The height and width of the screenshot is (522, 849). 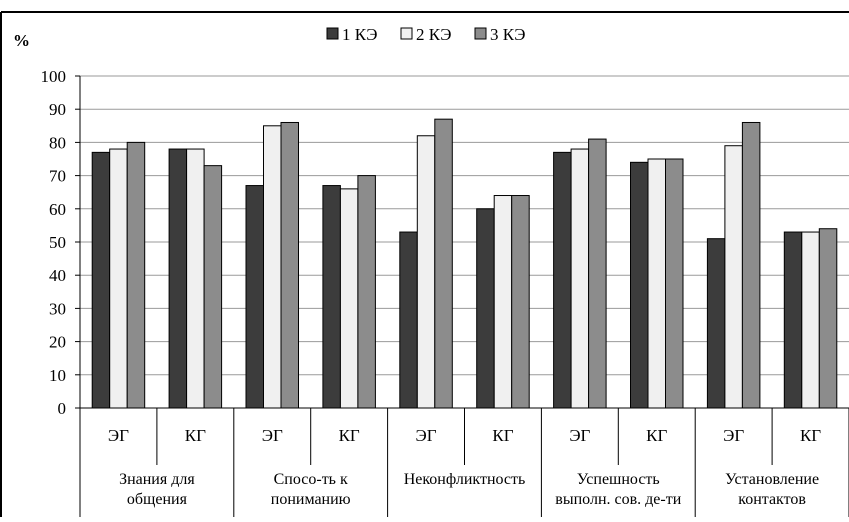 I want to click on y-tick-label: 40, so click(x=57, y=275).